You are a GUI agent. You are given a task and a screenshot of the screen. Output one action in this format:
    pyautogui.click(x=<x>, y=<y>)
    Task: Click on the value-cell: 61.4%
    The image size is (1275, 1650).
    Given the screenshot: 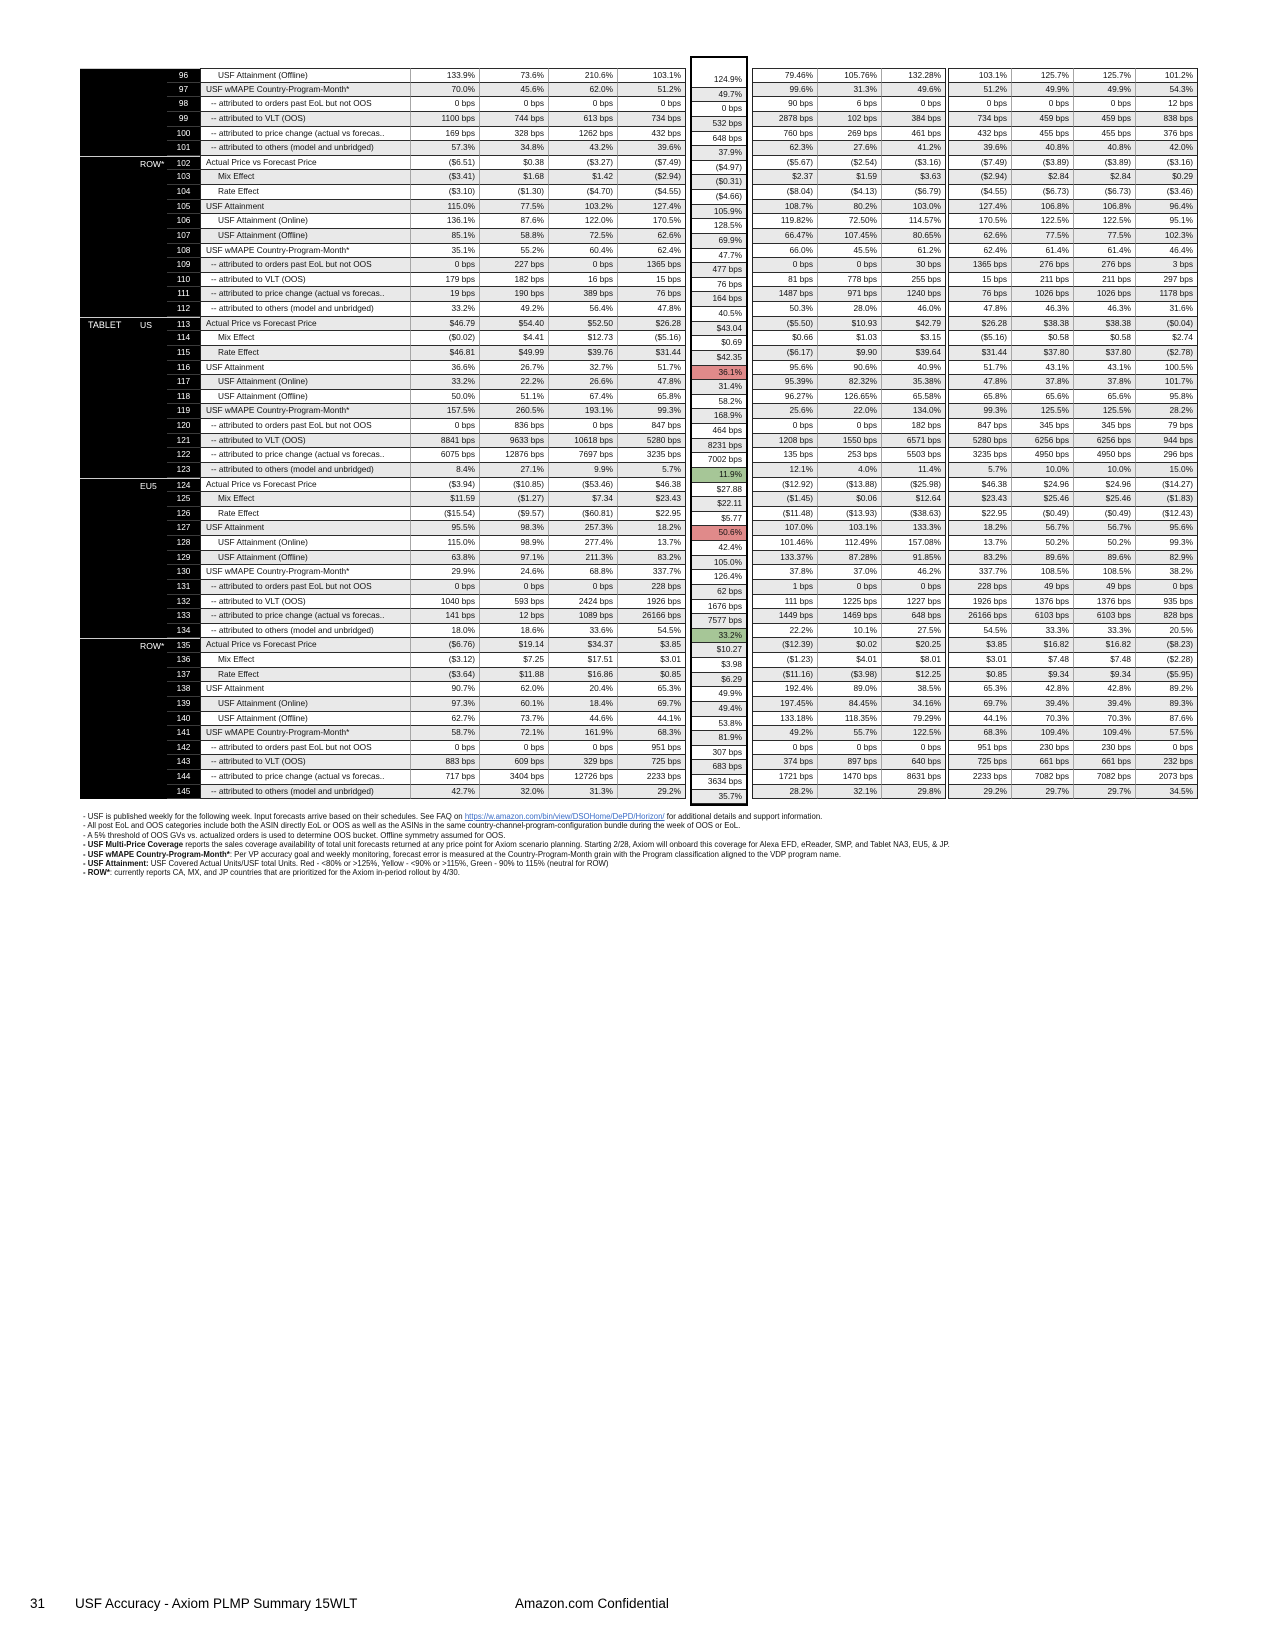 What is the action you would take?
    pyautogui.click(x=1042, y=251)
    